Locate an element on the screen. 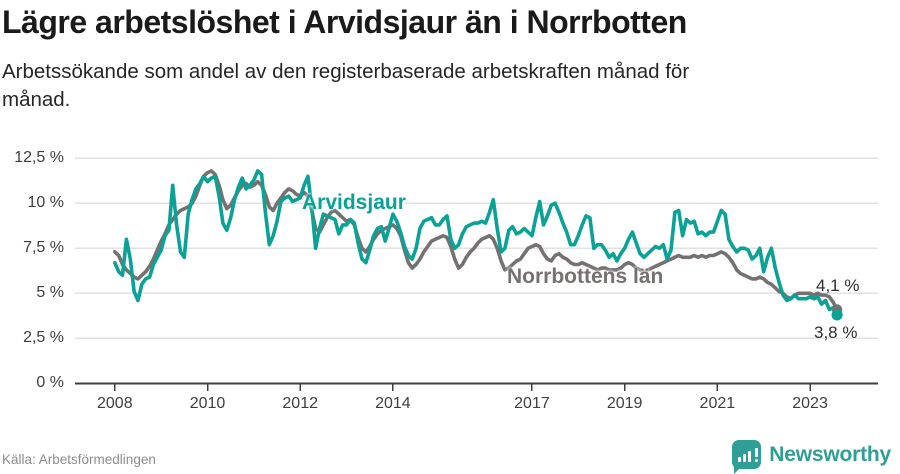  x-axis-tick-label: 2021 is located at coordinates (717, 403).